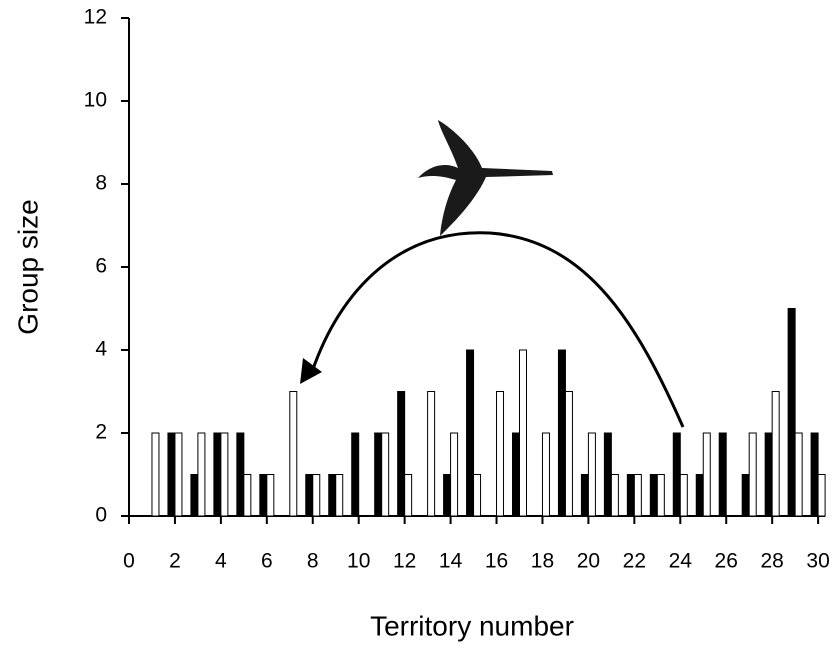 Image resolution: width=839 pixels, height=654 pixels. I want to click on y-tick-label: 10, so click(95, 100).